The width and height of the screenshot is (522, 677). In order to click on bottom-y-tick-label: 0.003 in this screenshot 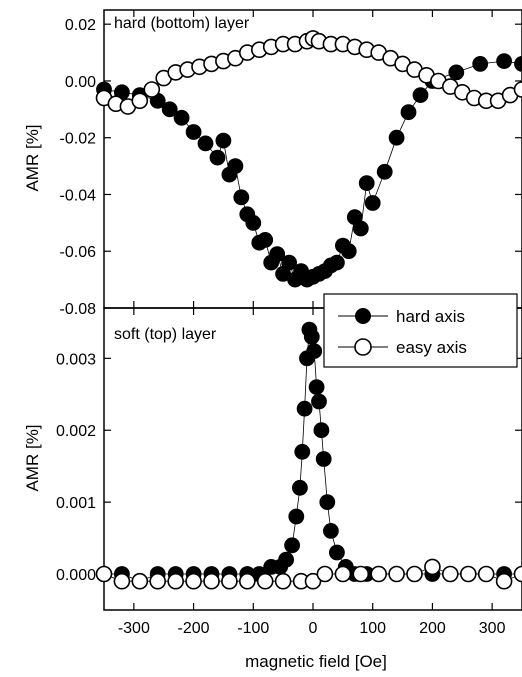, I will do `click(76, 359)`.